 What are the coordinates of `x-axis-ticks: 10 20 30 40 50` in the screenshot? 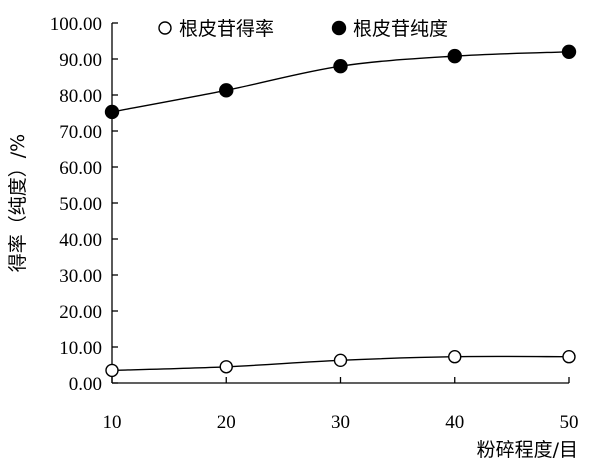 It's located at (341, 405).